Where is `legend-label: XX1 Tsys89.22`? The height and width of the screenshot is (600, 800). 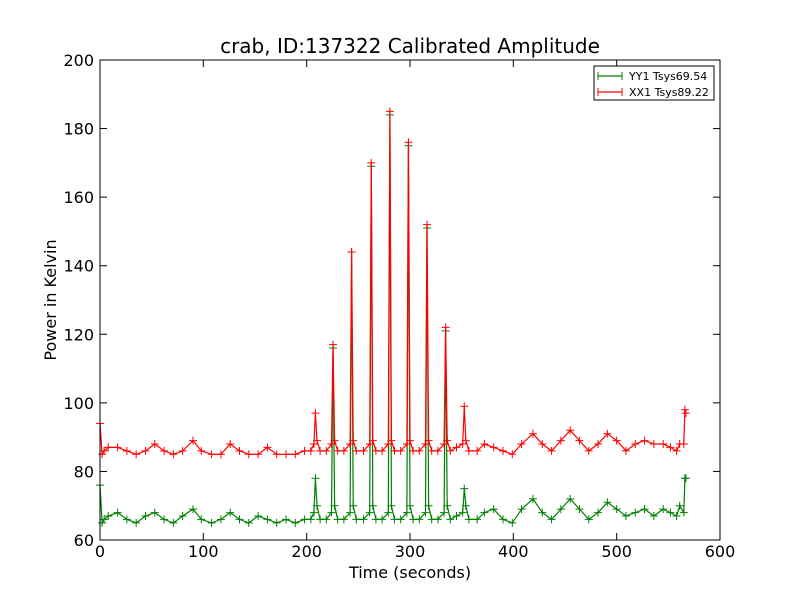
legend-label: XX1 Tsys89.22 is located at coordinates (669, 92).